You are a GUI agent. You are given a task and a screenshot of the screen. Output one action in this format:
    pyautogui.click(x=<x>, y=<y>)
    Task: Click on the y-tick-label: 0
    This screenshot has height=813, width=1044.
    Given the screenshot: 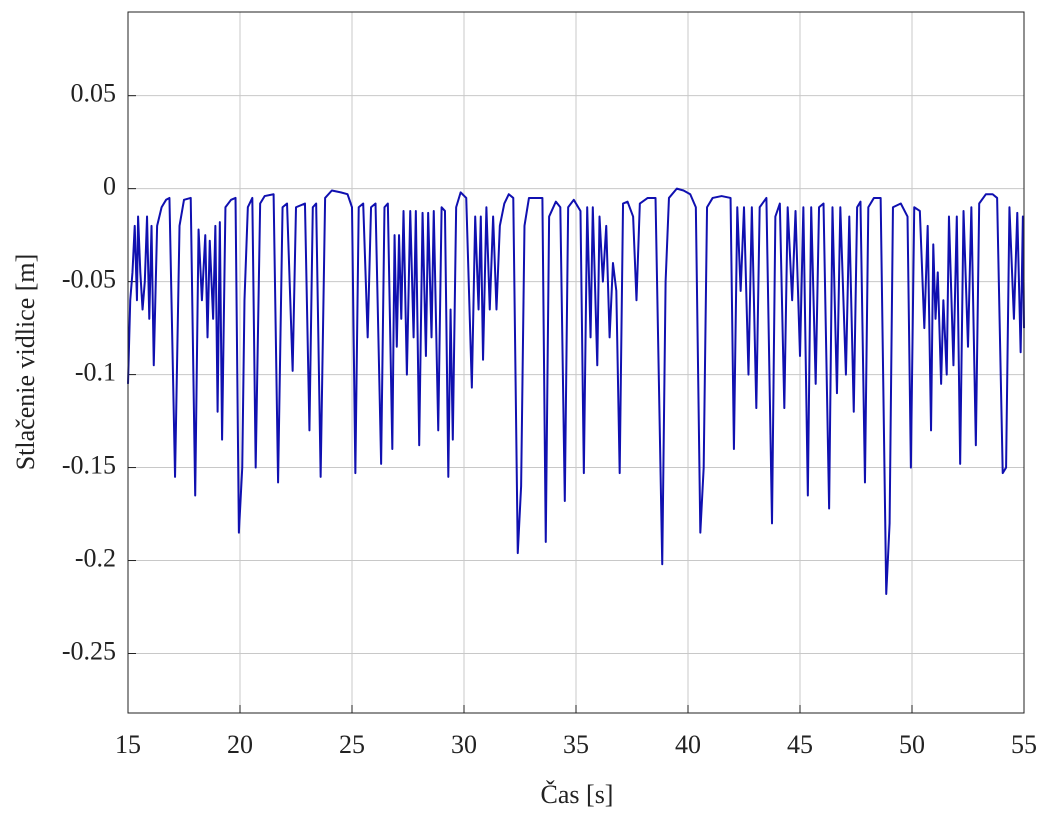 What is the action you would take?
    pyautogui.click(x=109, y=186)
    